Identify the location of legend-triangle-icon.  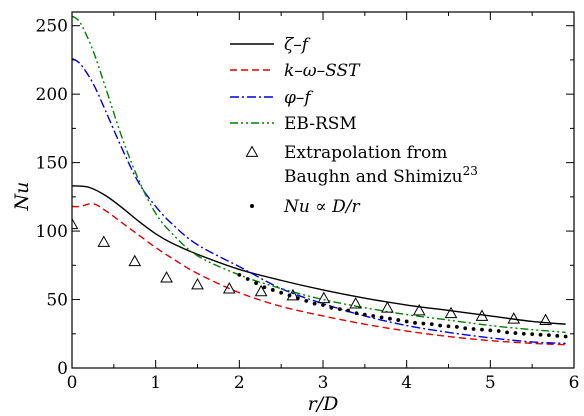
(252, 151).